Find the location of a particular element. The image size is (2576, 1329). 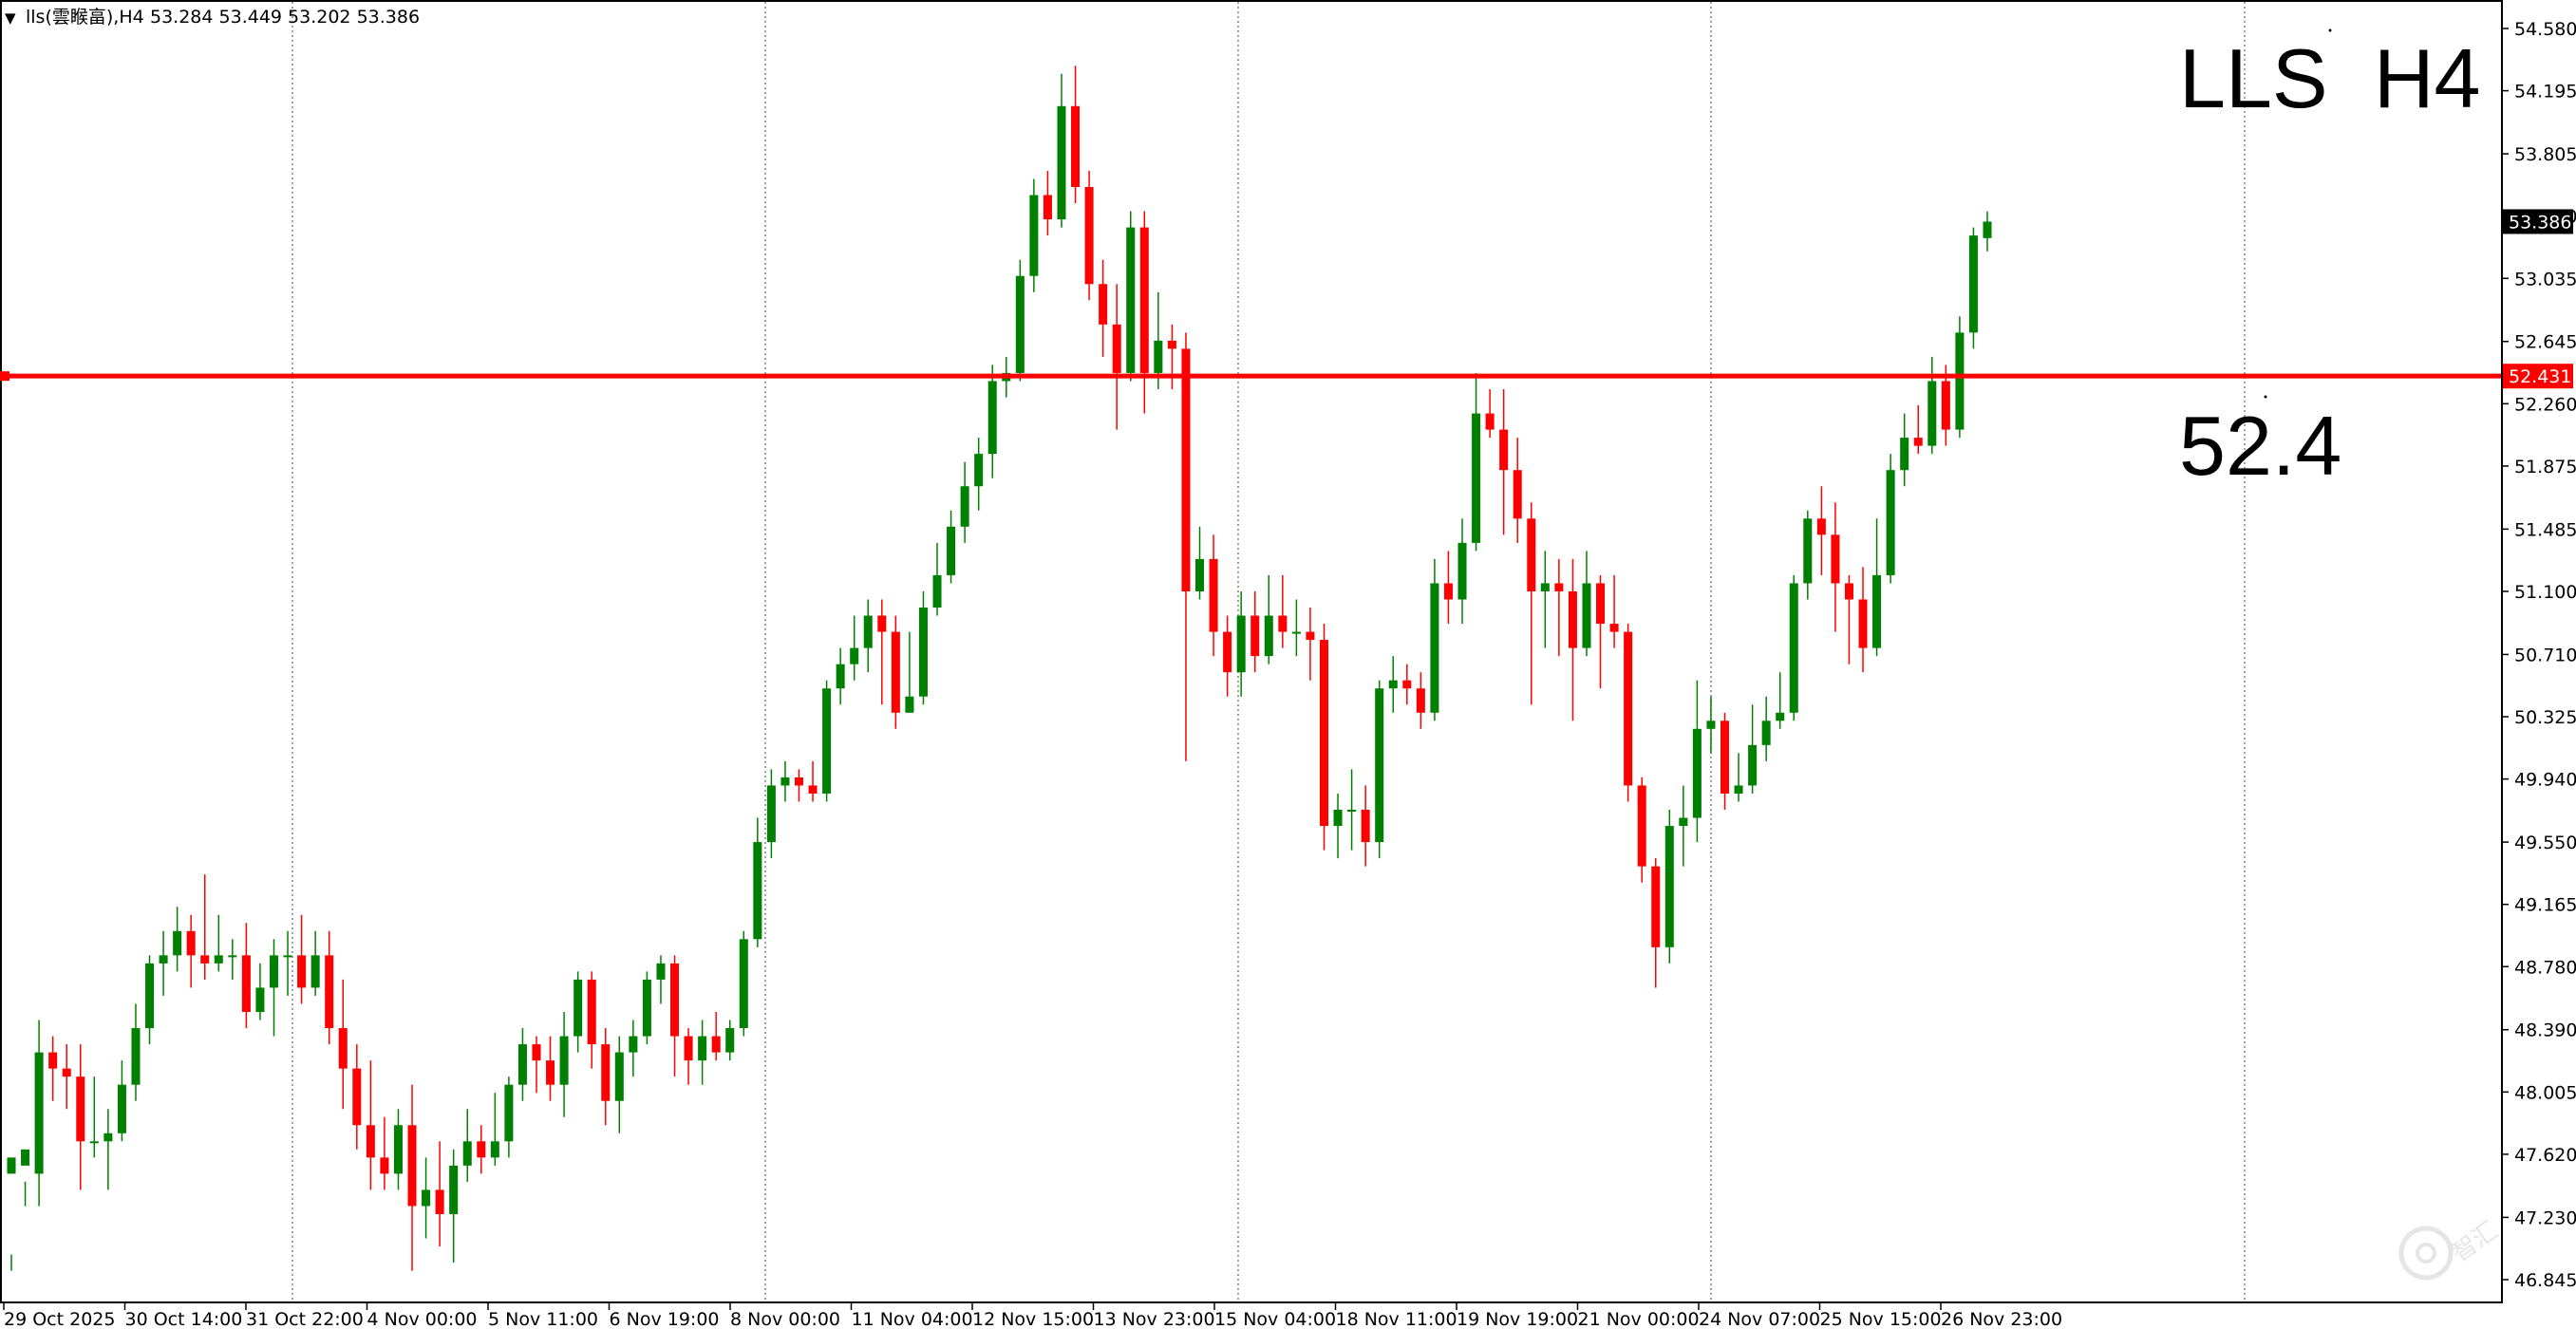

y-tick-label: 53.035 is located at coordinates (2545, 279).